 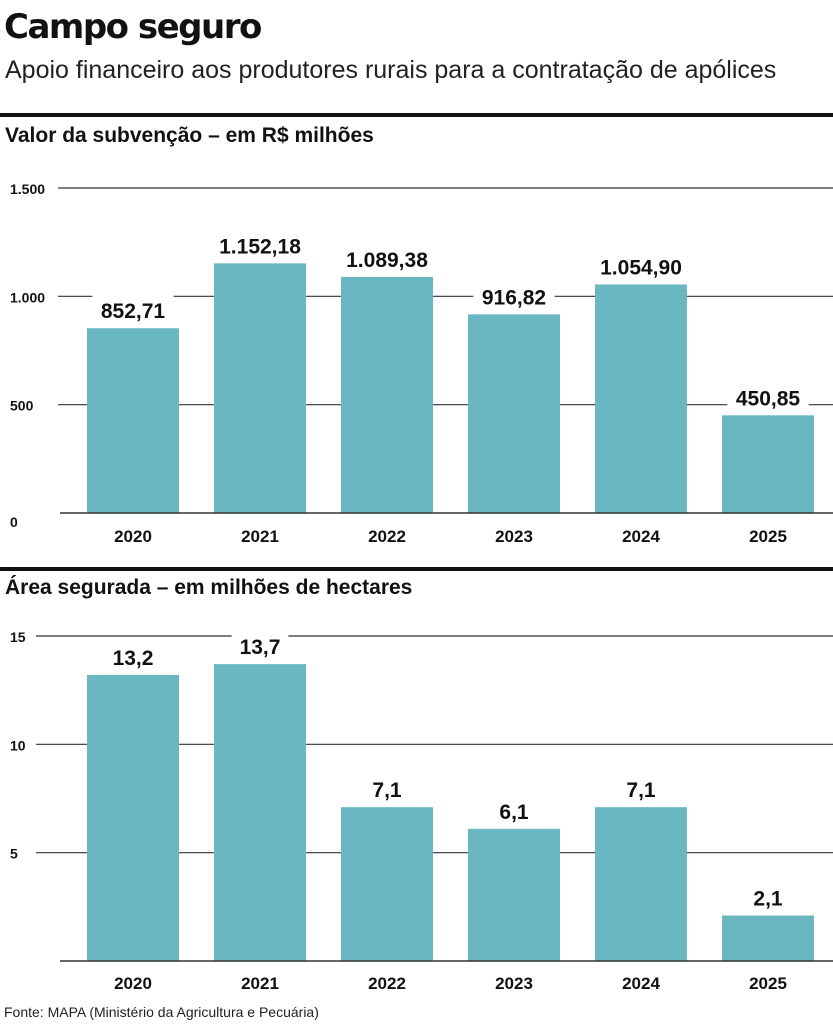 I want to click on page-title: Campo seguro, so click(x=133, y=27).